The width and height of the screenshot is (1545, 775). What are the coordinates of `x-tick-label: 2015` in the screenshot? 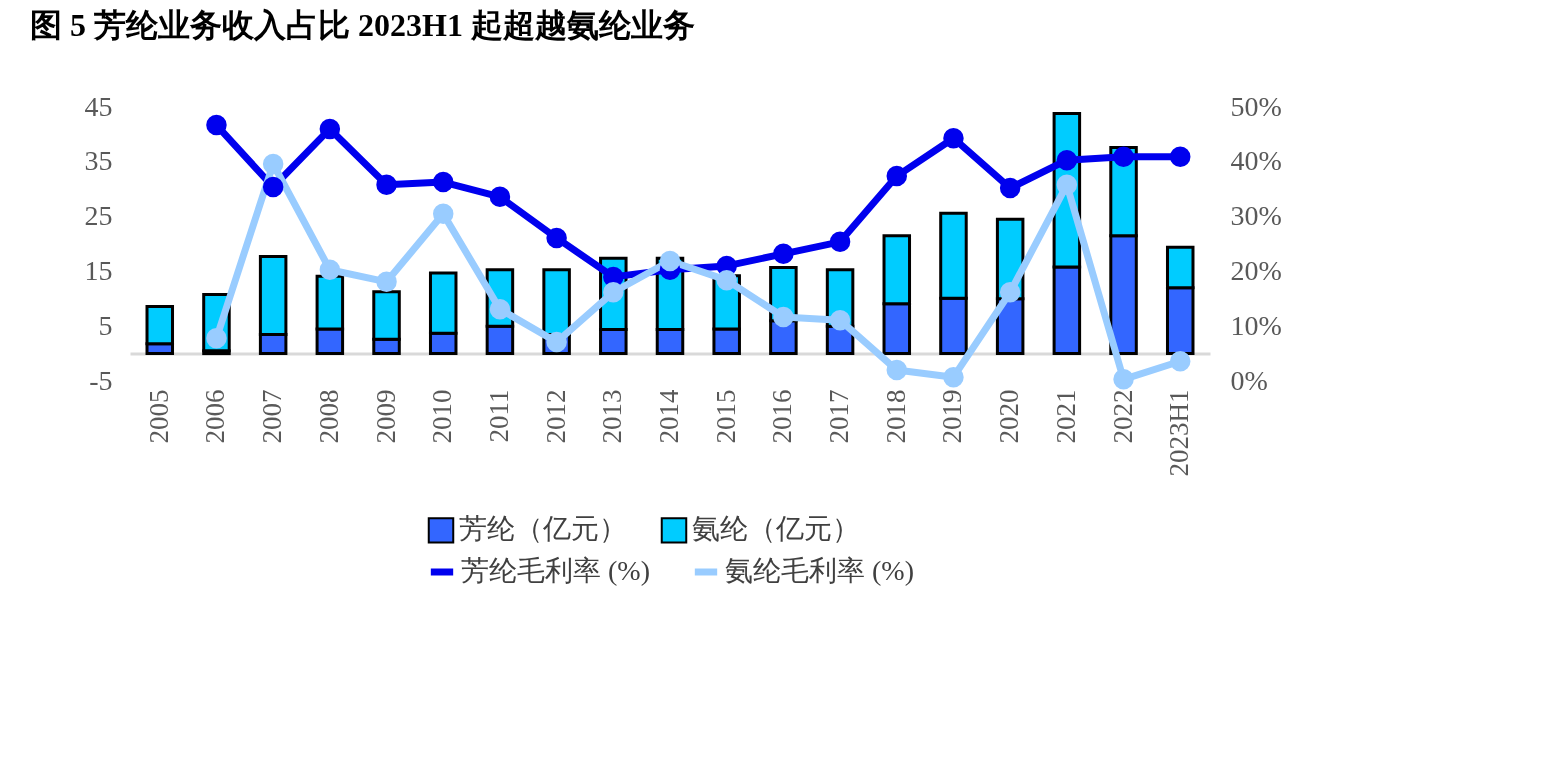 It's located at (725, 416).